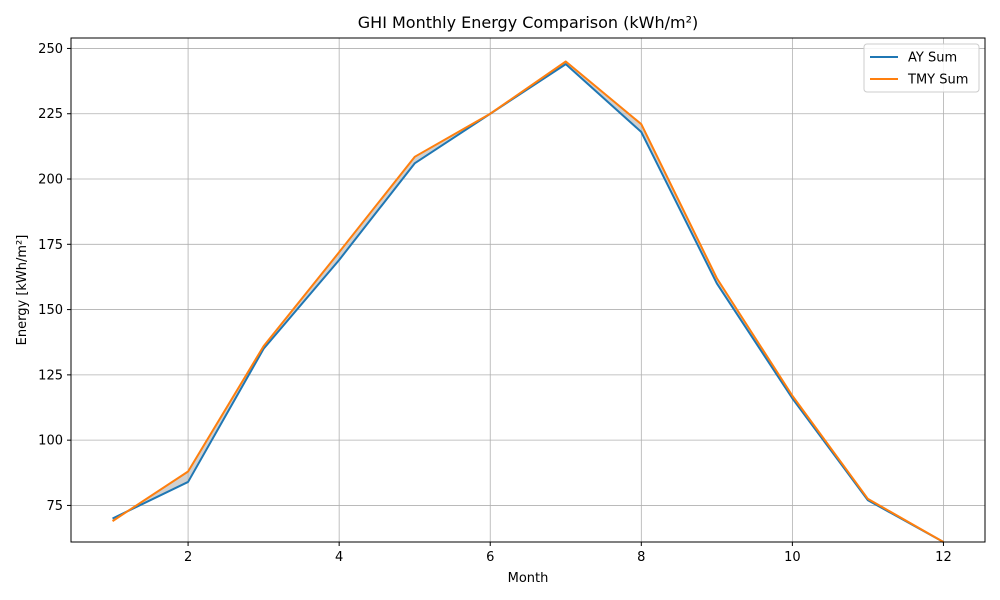 The image size is (1000, 600). I want to click on x-tick-label: 6, so click(490, 557).